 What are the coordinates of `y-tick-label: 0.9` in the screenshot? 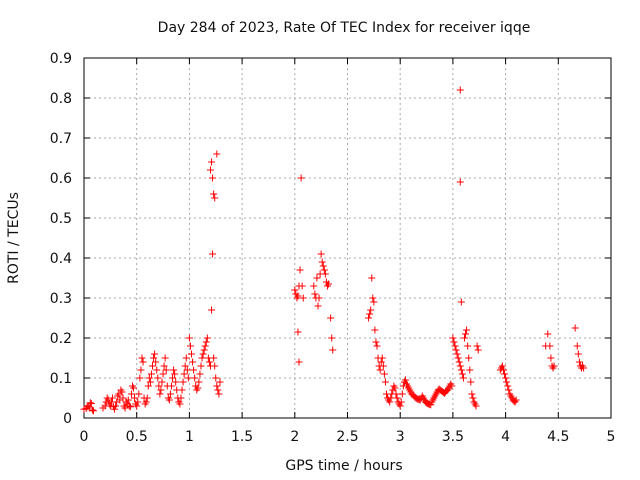 It's located at (61, 59).